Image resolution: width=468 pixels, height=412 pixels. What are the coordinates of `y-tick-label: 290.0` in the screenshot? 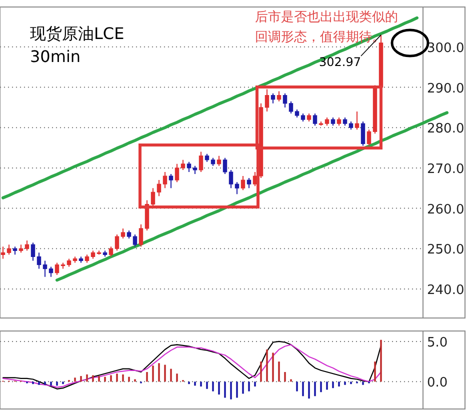 It's located at (445, 88).